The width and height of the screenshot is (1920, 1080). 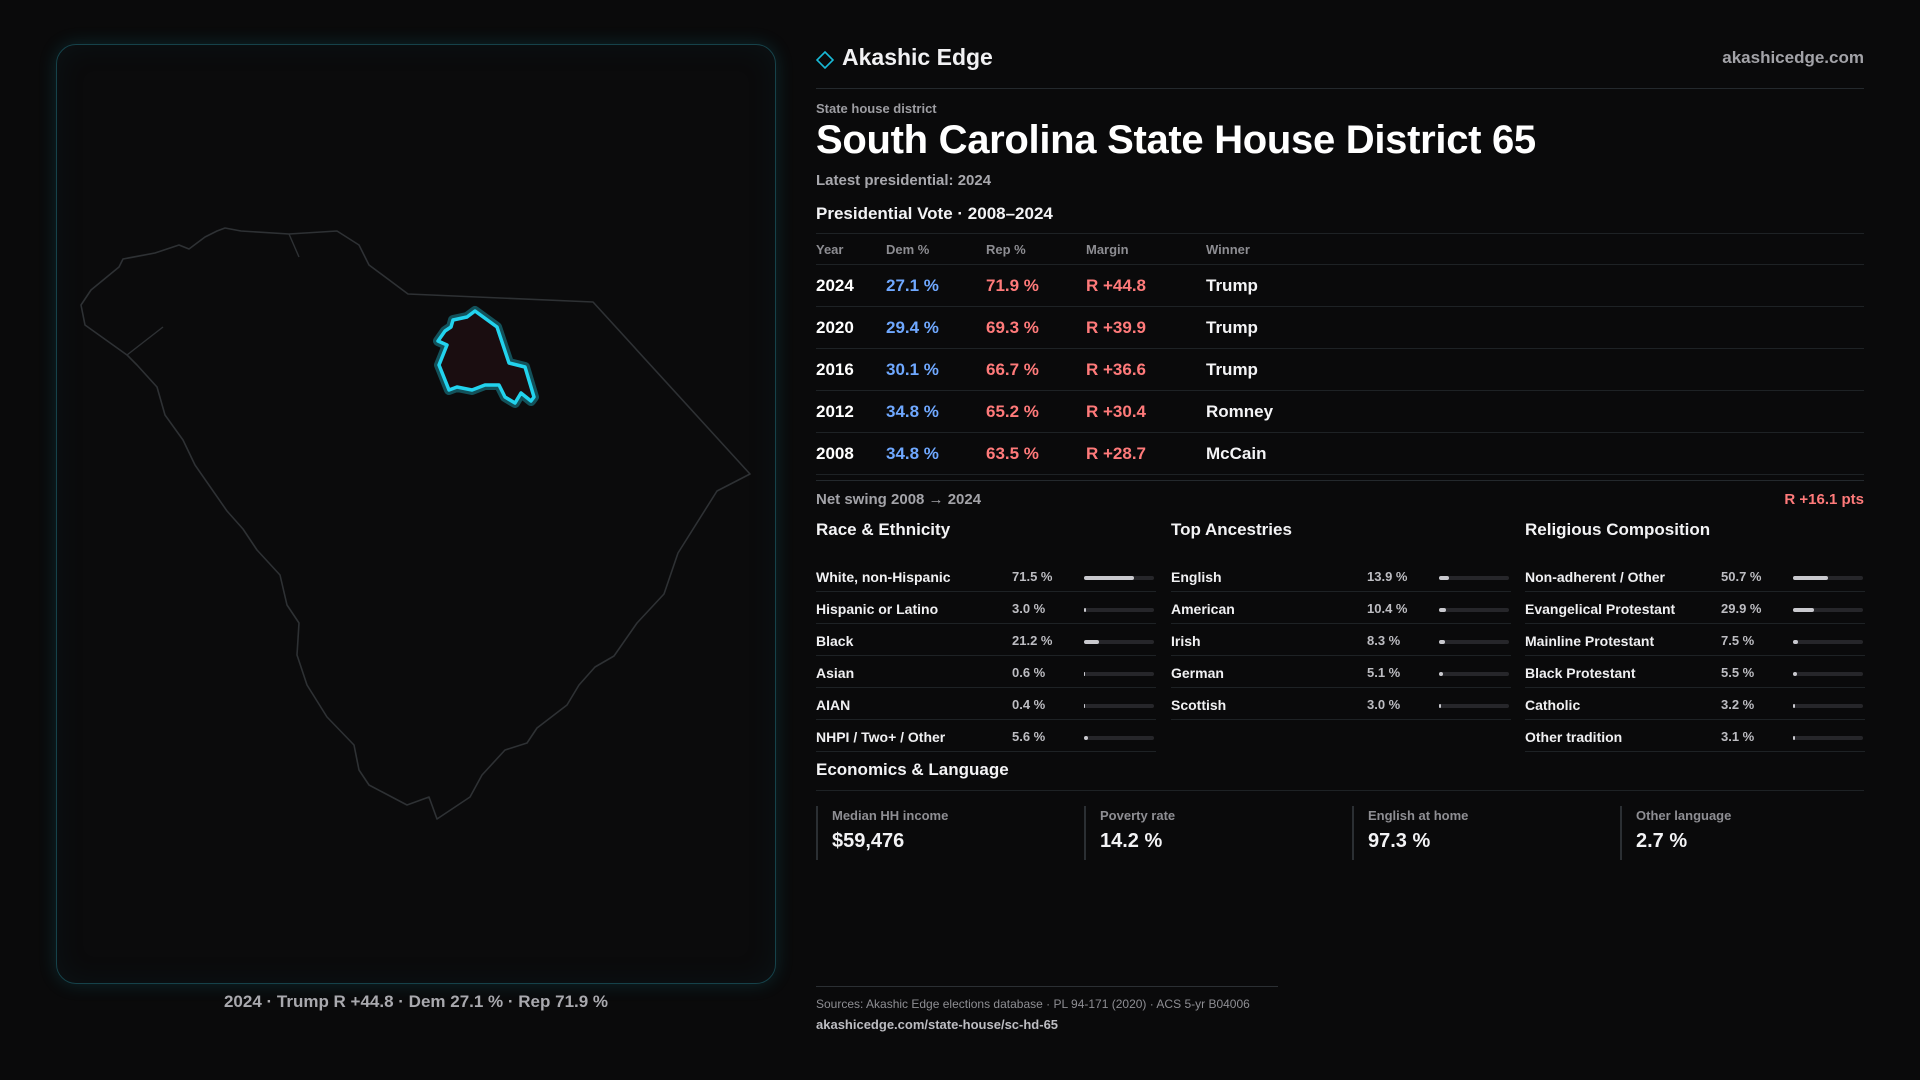 What do you see at coordinates (1595, 577) in the screenshot?
I see `item-label: Non-adherent / Other` at bounding box center [1595, 577].